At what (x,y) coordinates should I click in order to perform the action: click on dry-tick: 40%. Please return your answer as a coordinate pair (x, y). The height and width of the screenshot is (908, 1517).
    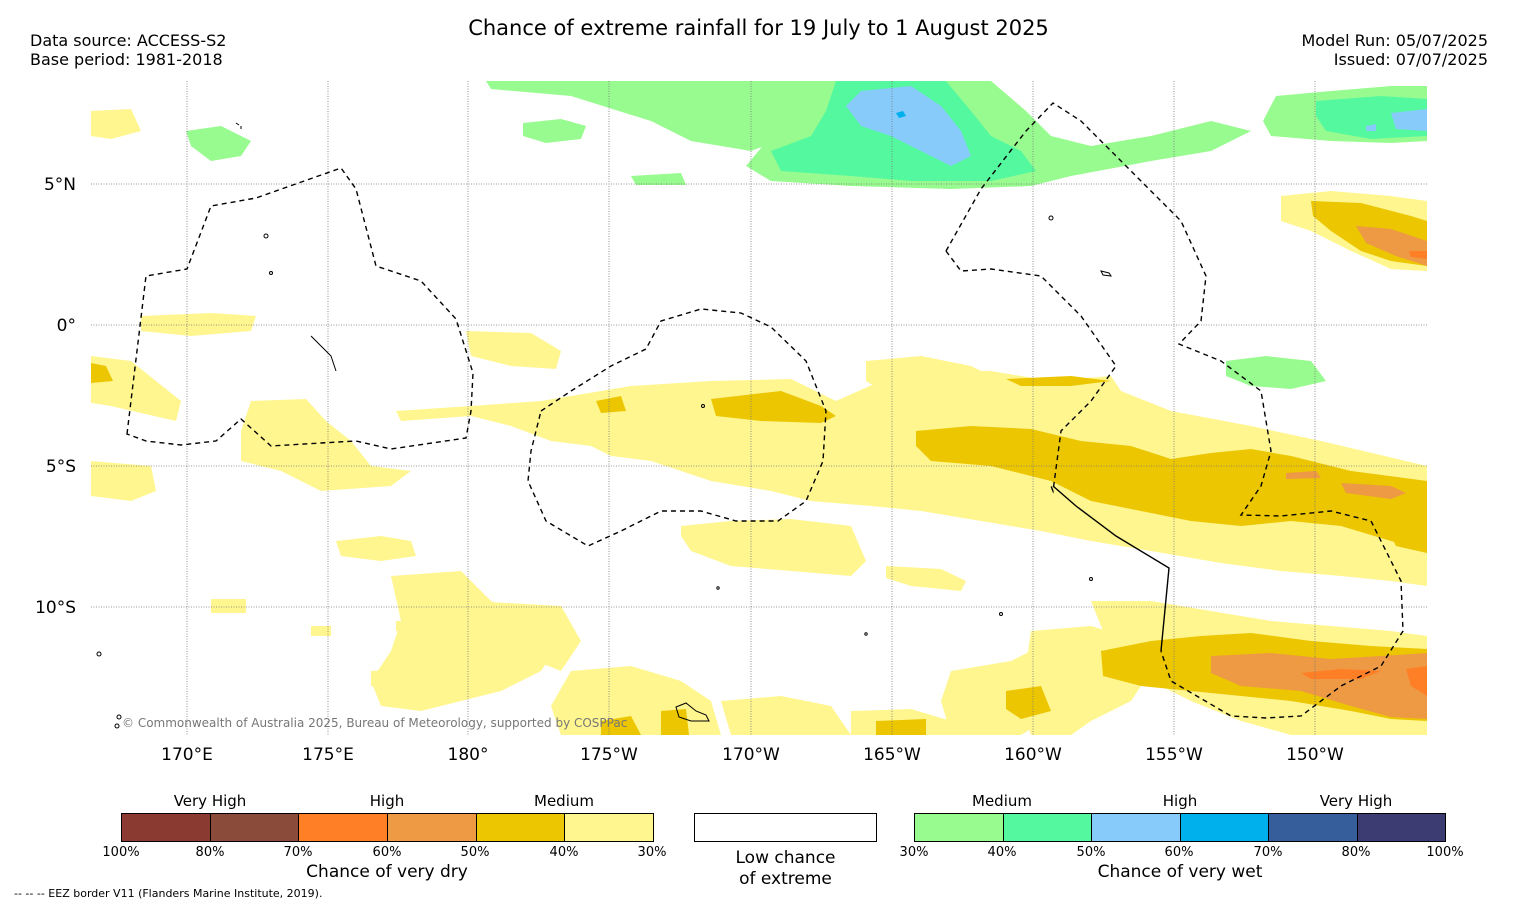
    Looking at the image, I should click on (564, 852).